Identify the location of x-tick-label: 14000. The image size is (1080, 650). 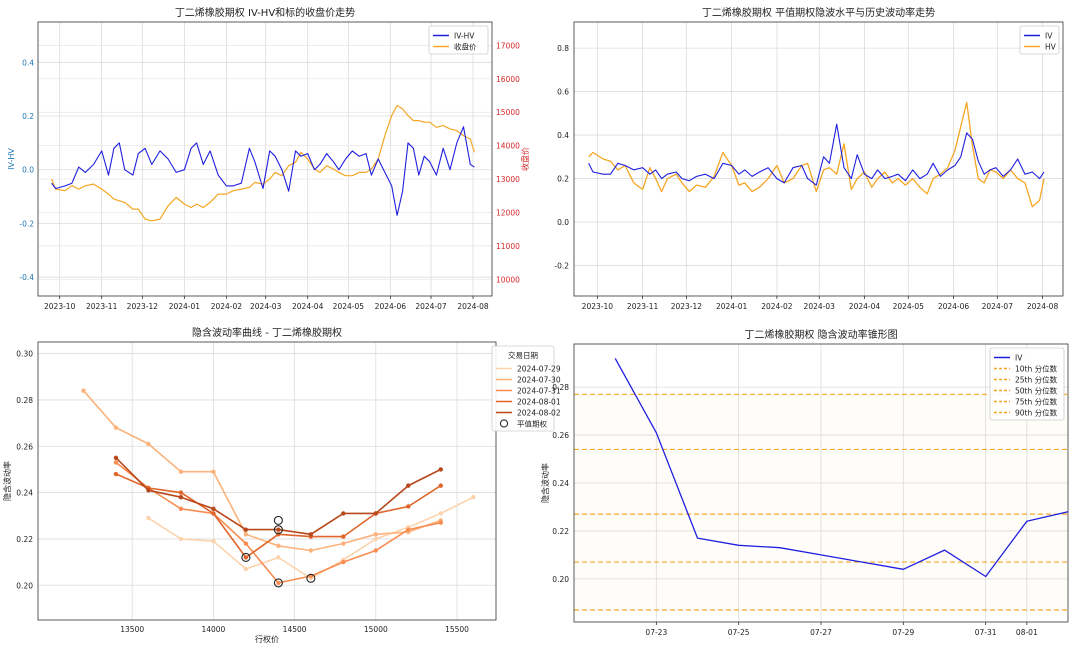
(213, 629).